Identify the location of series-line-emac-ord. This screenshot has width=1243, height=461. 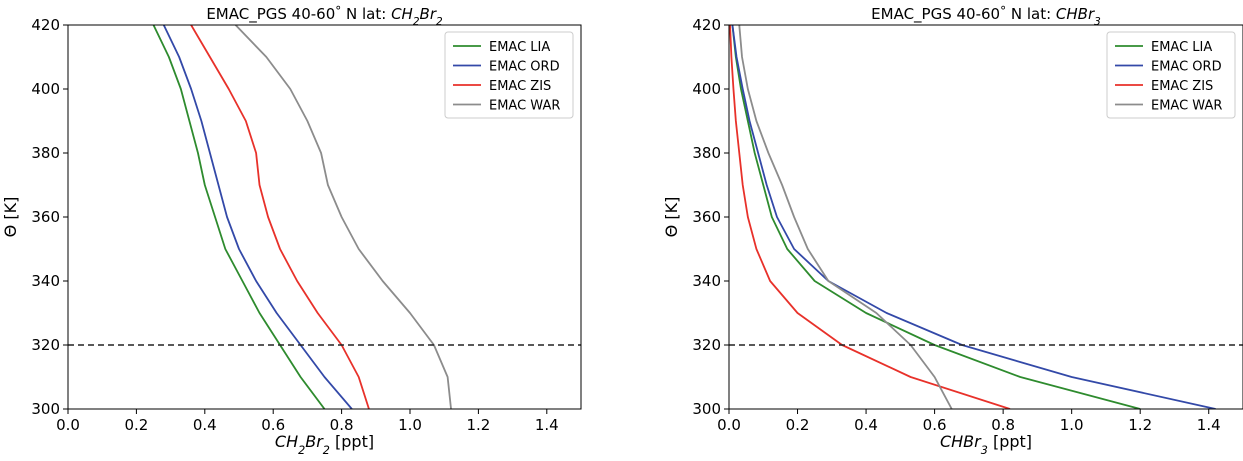
(257, 217).